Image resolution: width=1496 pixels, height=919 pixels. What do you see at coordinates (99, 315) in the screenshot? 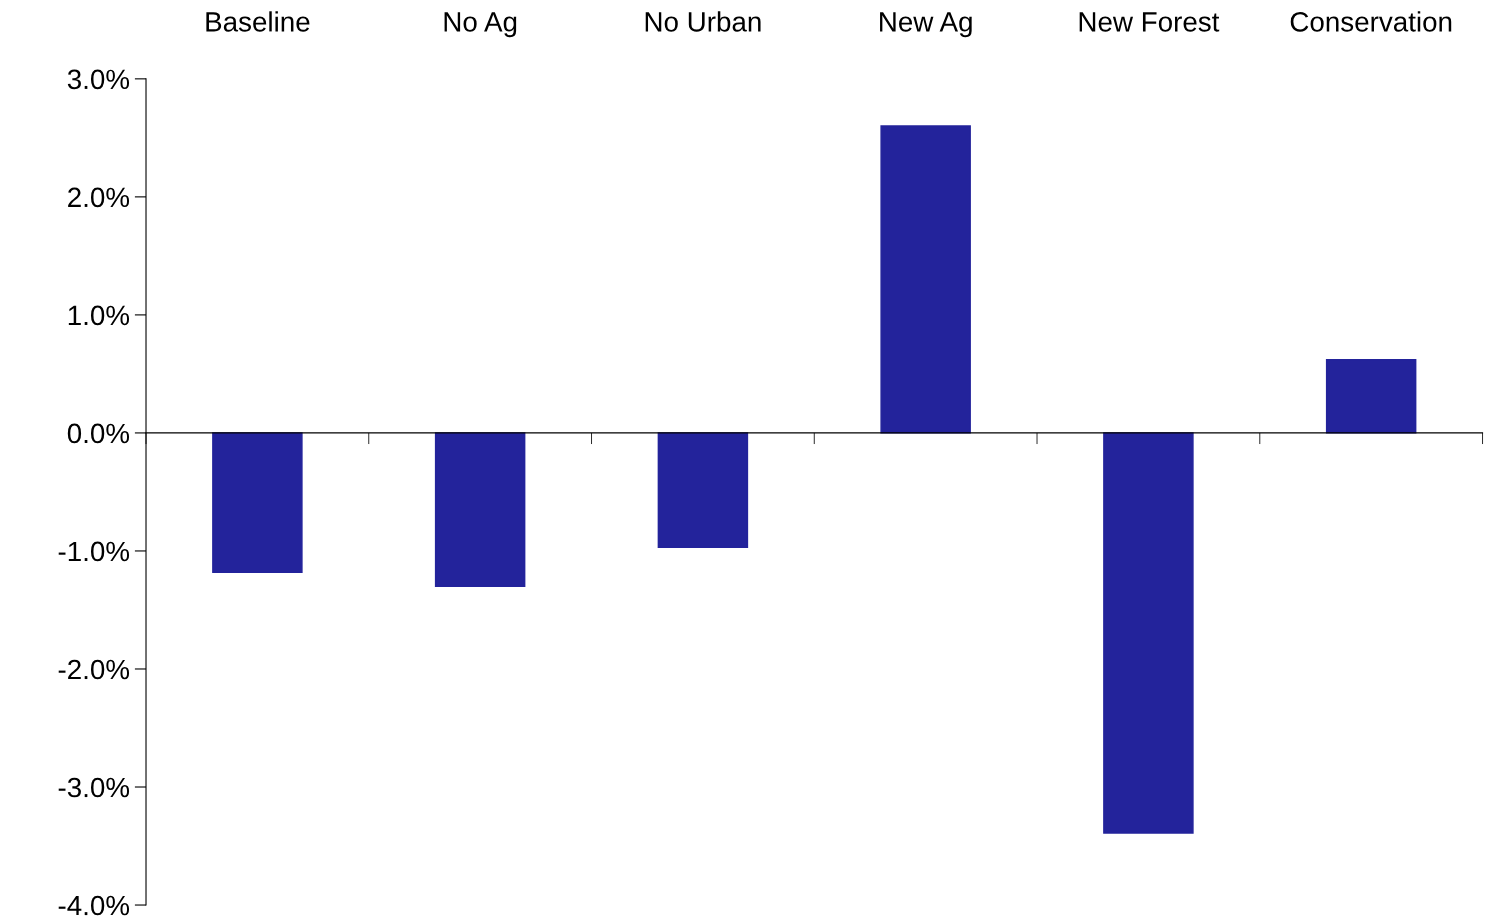
I see `y-tick-label: 1.0%` at bounding box center [99, 315].